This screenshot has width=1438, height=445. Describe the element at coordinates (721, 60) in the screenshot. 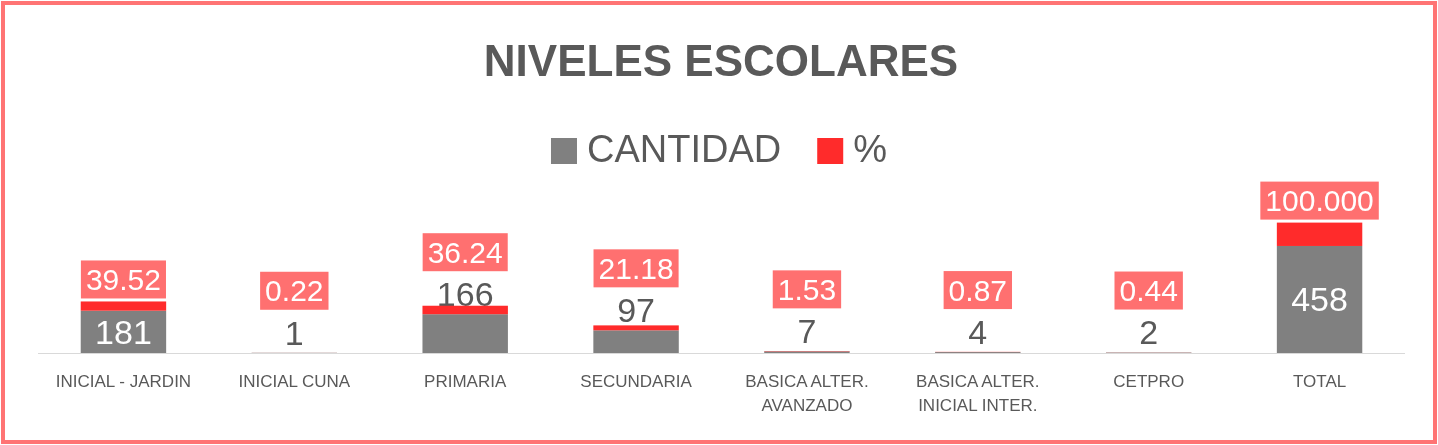

I see `chart-title: NIVELES ESCOLARES` at that location.